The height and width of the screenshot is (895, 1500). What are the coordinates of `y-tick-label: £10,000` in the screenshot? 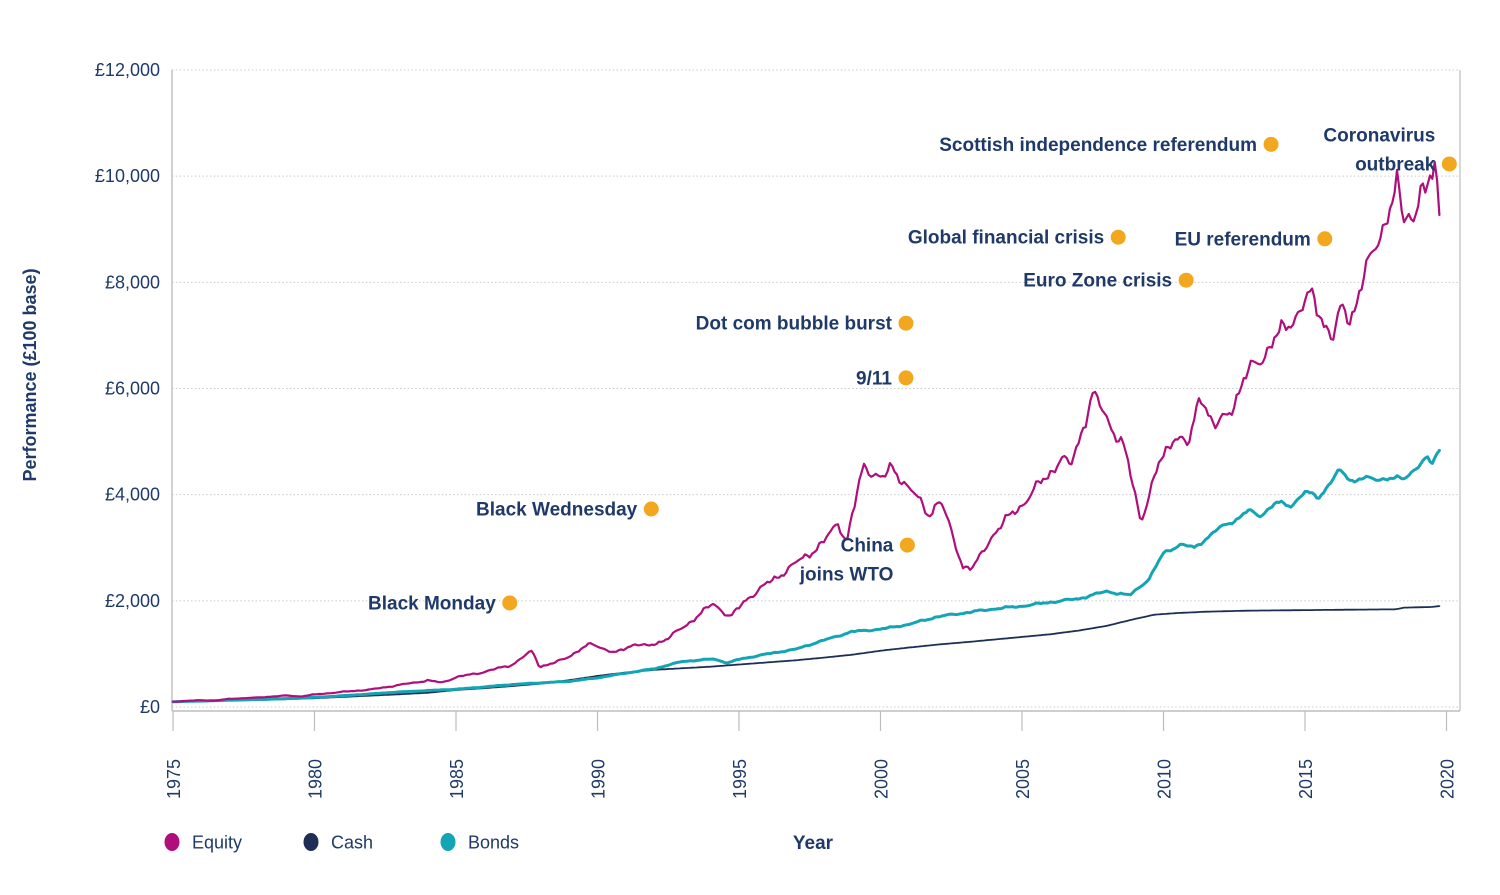 It's located at (127, 176).